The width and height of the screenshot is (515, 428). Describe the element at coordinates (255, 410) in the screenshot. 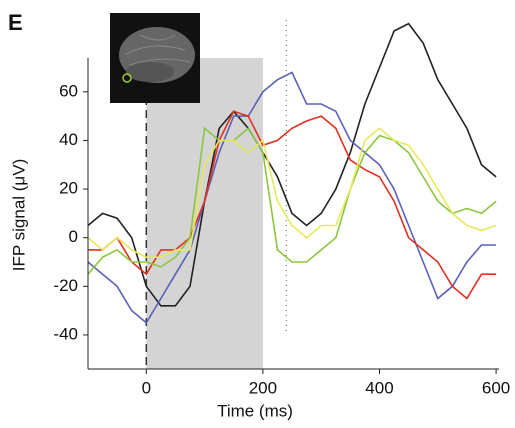

I see `x-axis-label: Time (ms)` at that location.